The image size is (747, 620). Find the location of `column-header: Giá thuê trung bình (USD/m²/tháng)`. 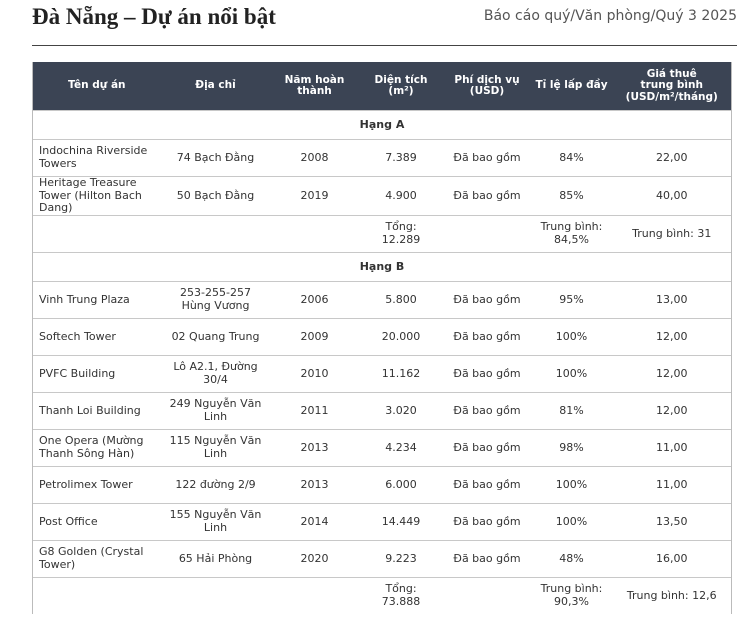

column-header: Giá thuê trung bình (USD/m²/tháng) is located at coordinates (672, 86).